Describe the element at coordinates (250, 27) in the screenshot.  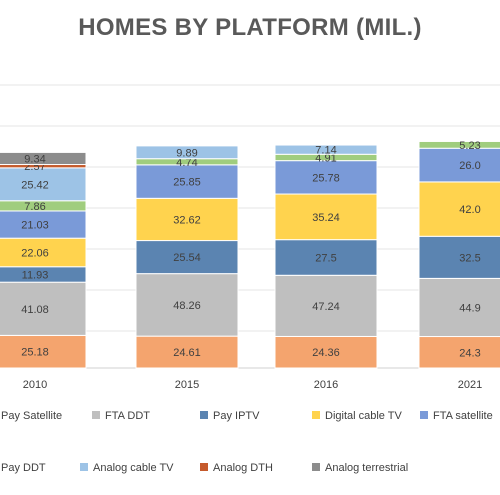
I see `chart-title: HOMES BY PLATFORM (MIL.)` at that location.